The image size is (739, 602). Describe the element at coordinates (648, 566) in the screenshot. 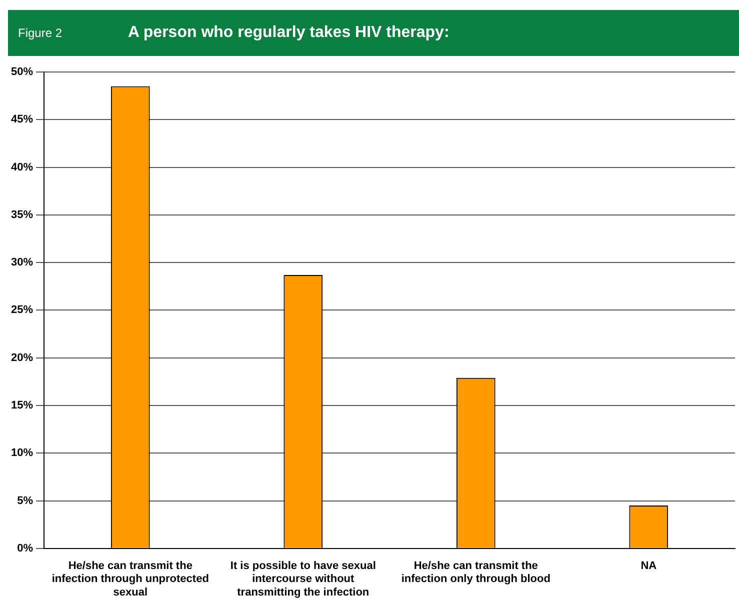

I see `x-tick-label: NA` at that location.